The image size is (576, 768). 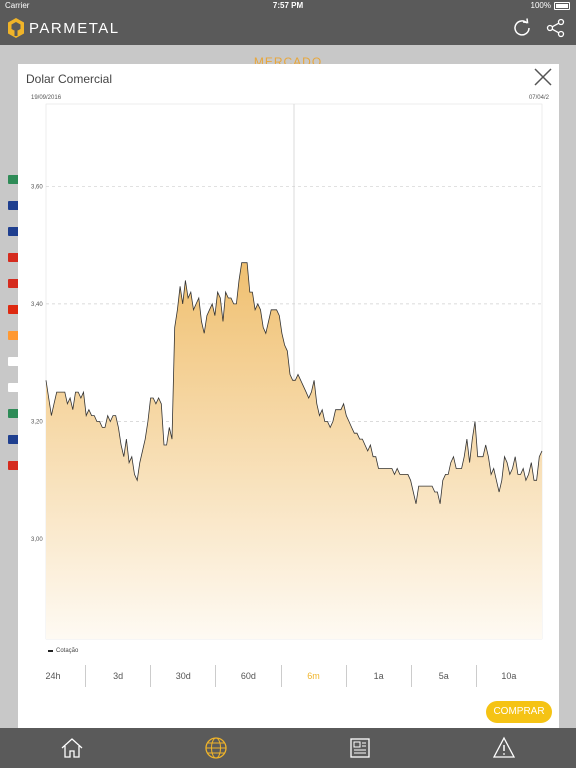 What do you see at coordinates (522, 28) in the screenshot?
I see `refresh-icon` at bounding box center [522, 28].